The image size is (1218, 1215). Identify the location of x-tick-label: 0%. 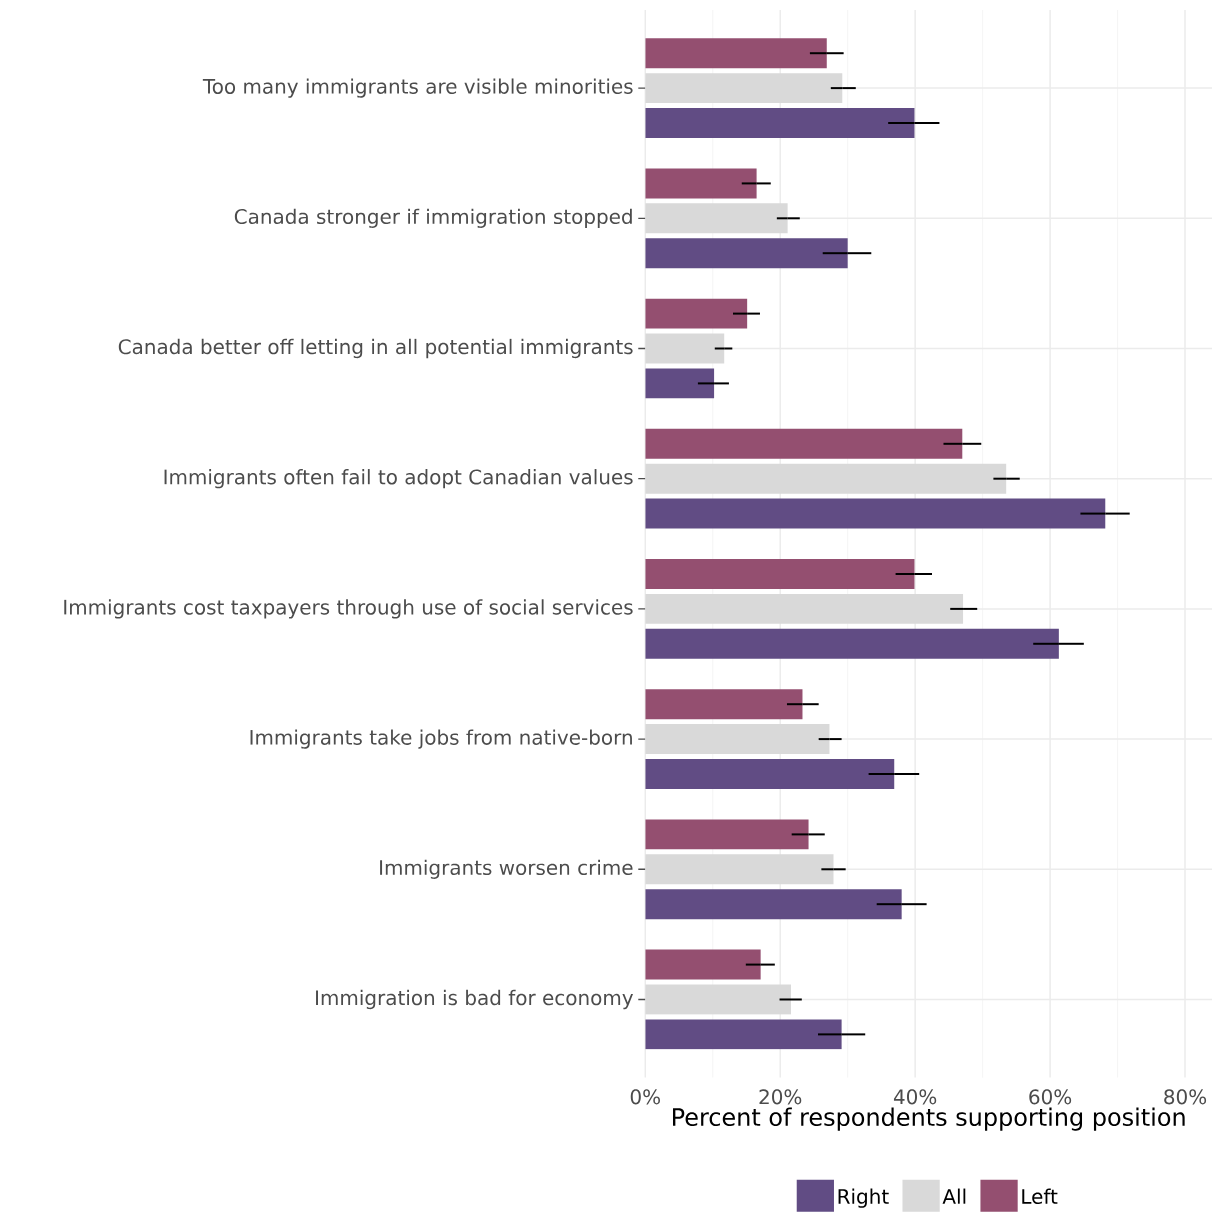
(645, 1097).